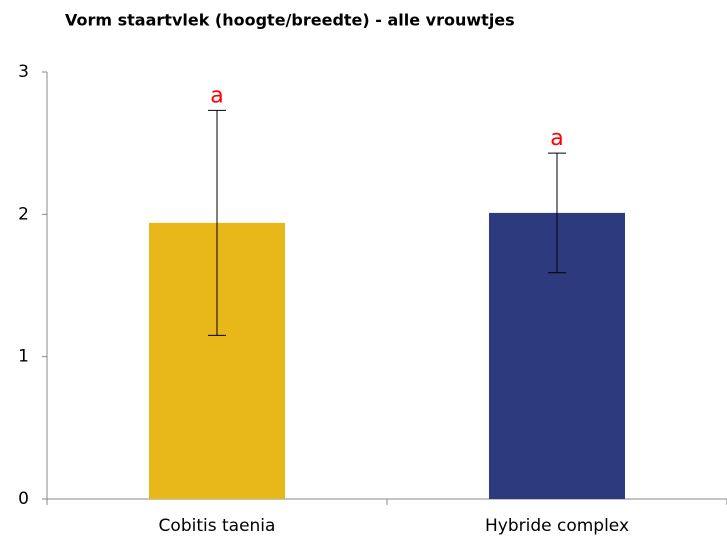 This screenshot has height=541, width=727. What do you see at coordinates (23, 357) in the screenshot?
I see `y-tick-label: 1` at bounding box center [23, 357].